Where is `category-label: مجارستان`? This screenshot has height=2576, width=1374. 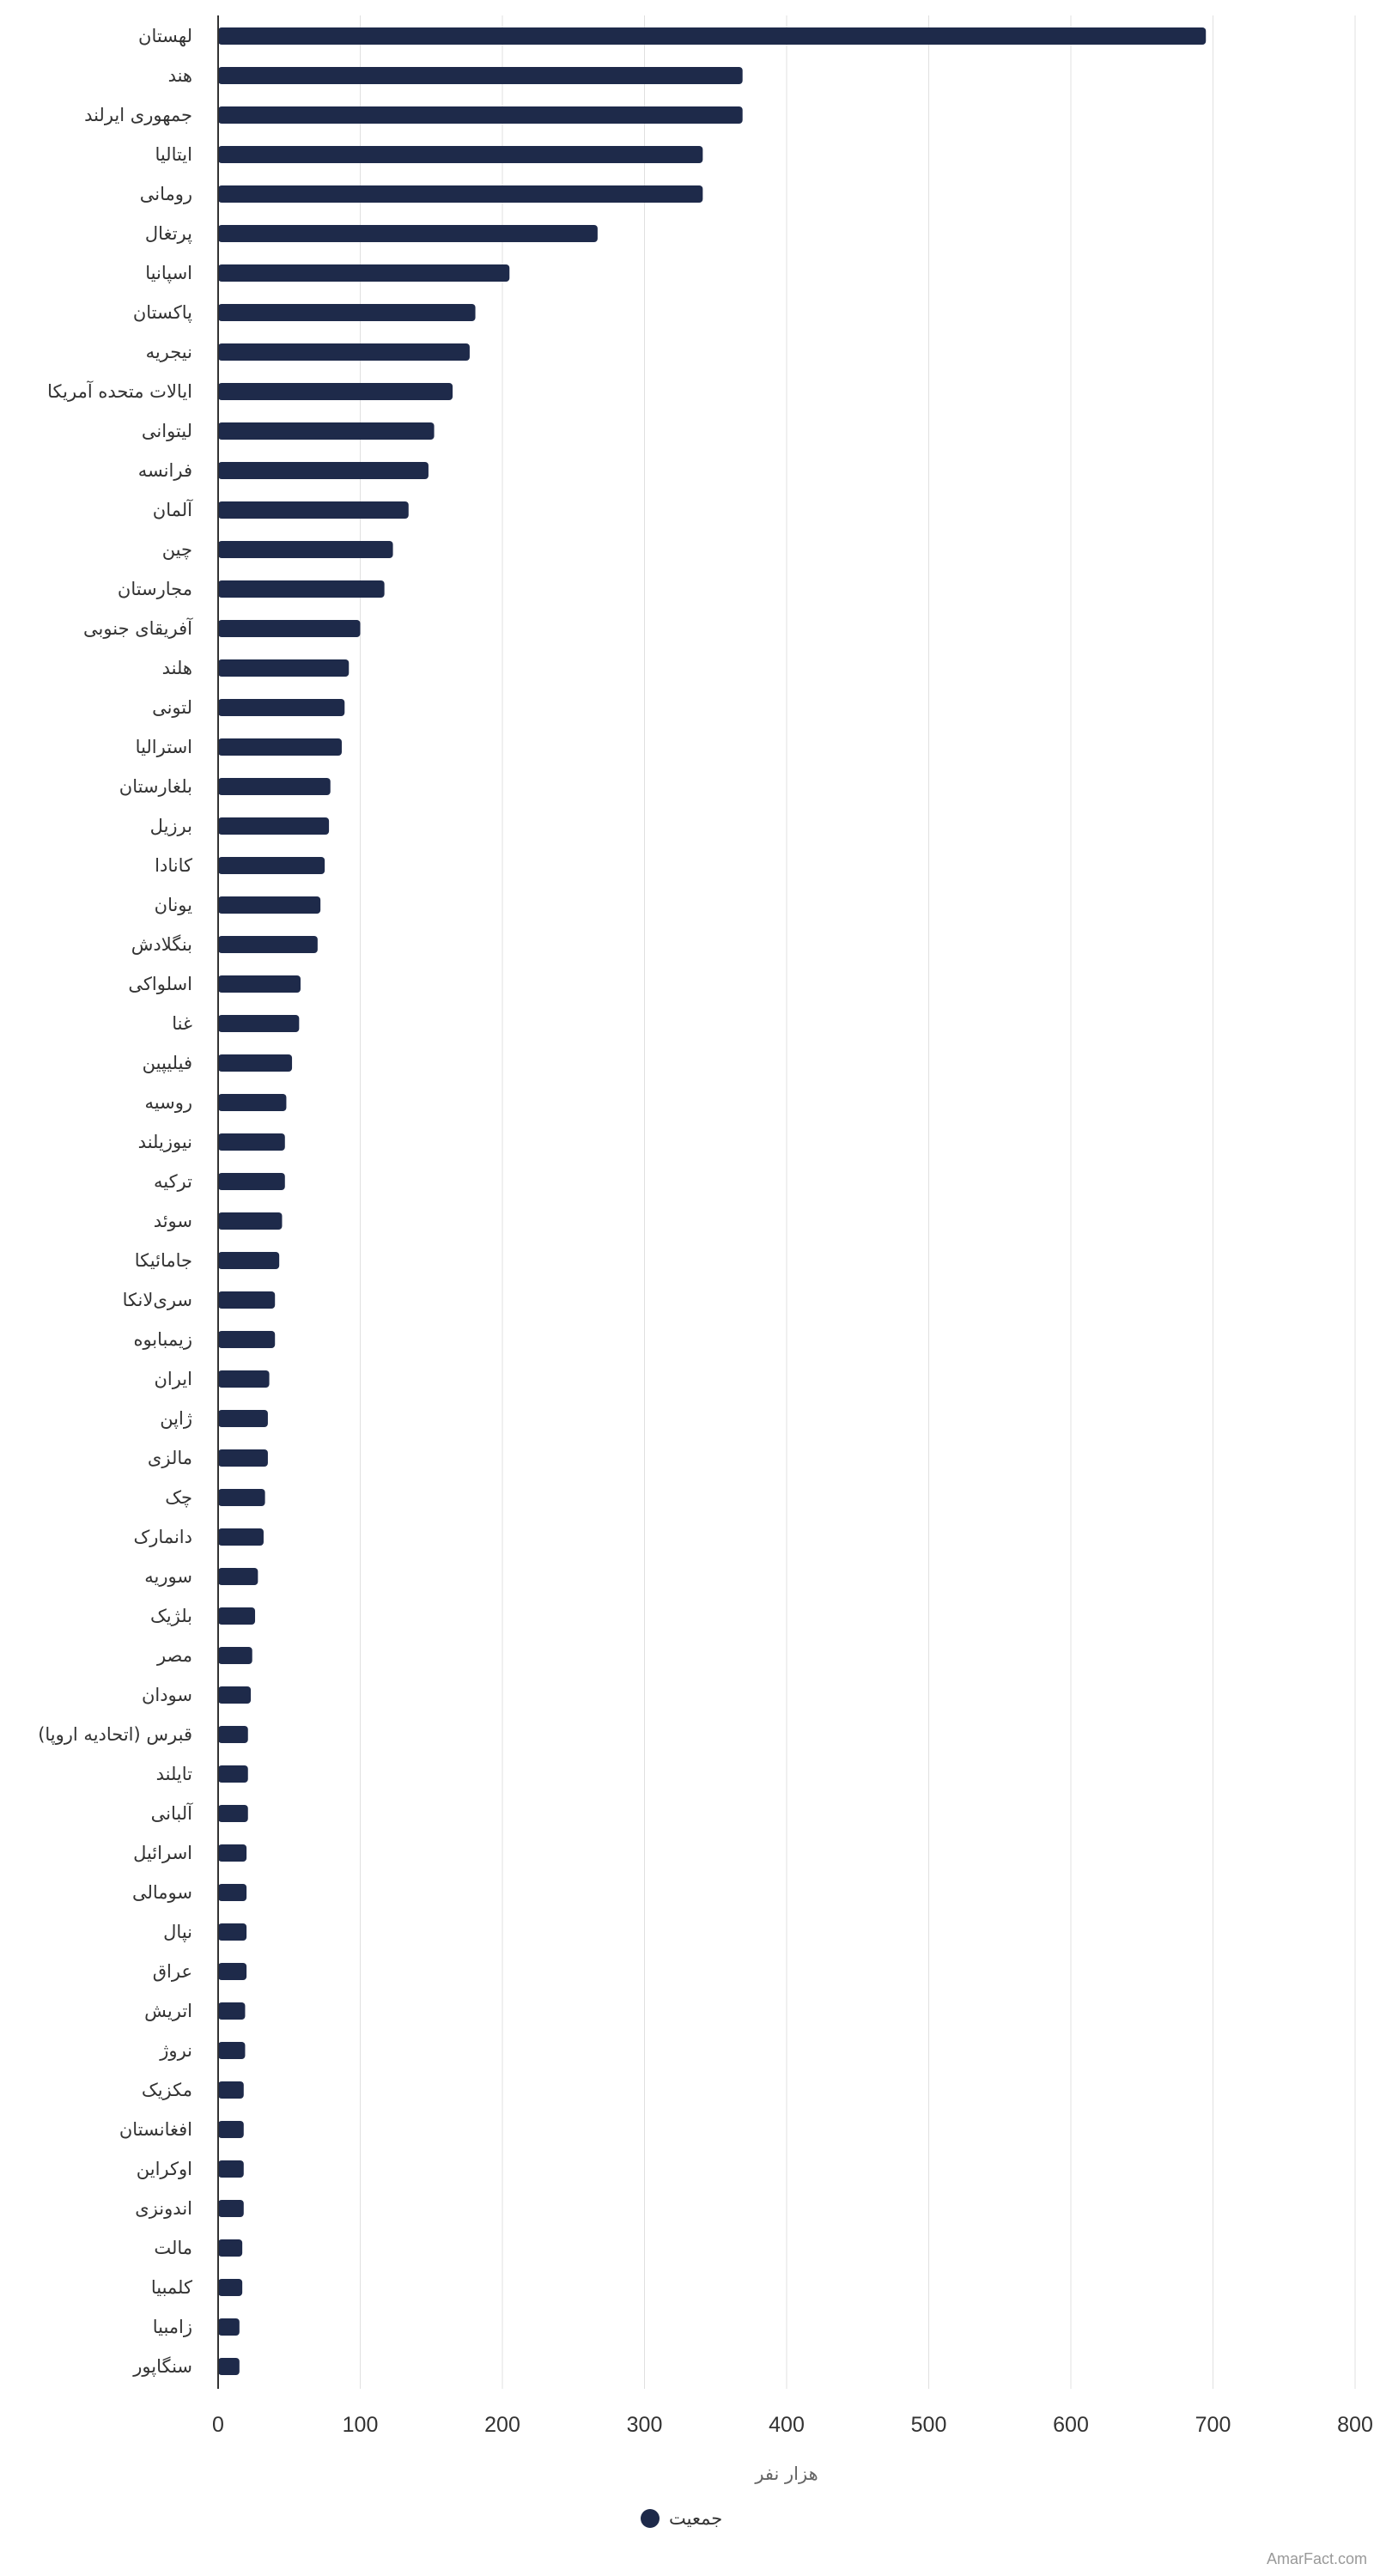 category-label: مجارستان is located at coordinates (155, 589).